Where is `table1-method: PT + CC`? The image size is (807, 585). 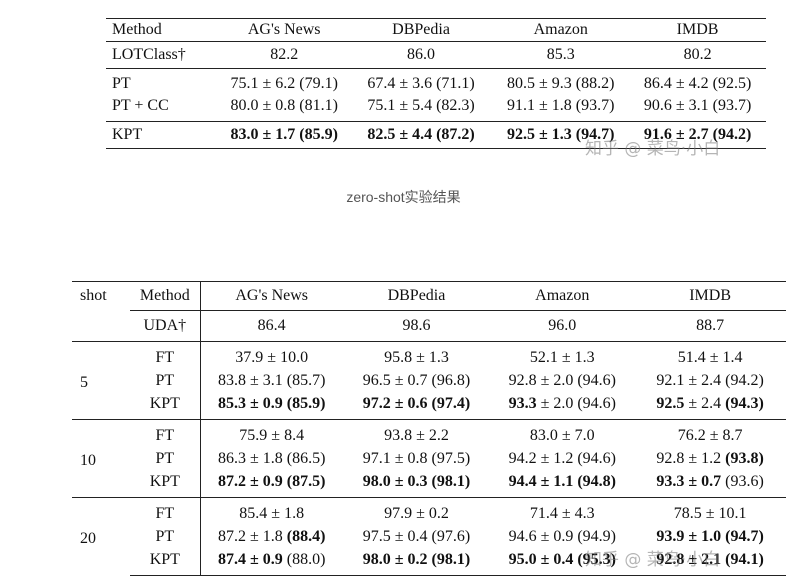 table1-method: PT + CC is located at coordinates (140, 105).